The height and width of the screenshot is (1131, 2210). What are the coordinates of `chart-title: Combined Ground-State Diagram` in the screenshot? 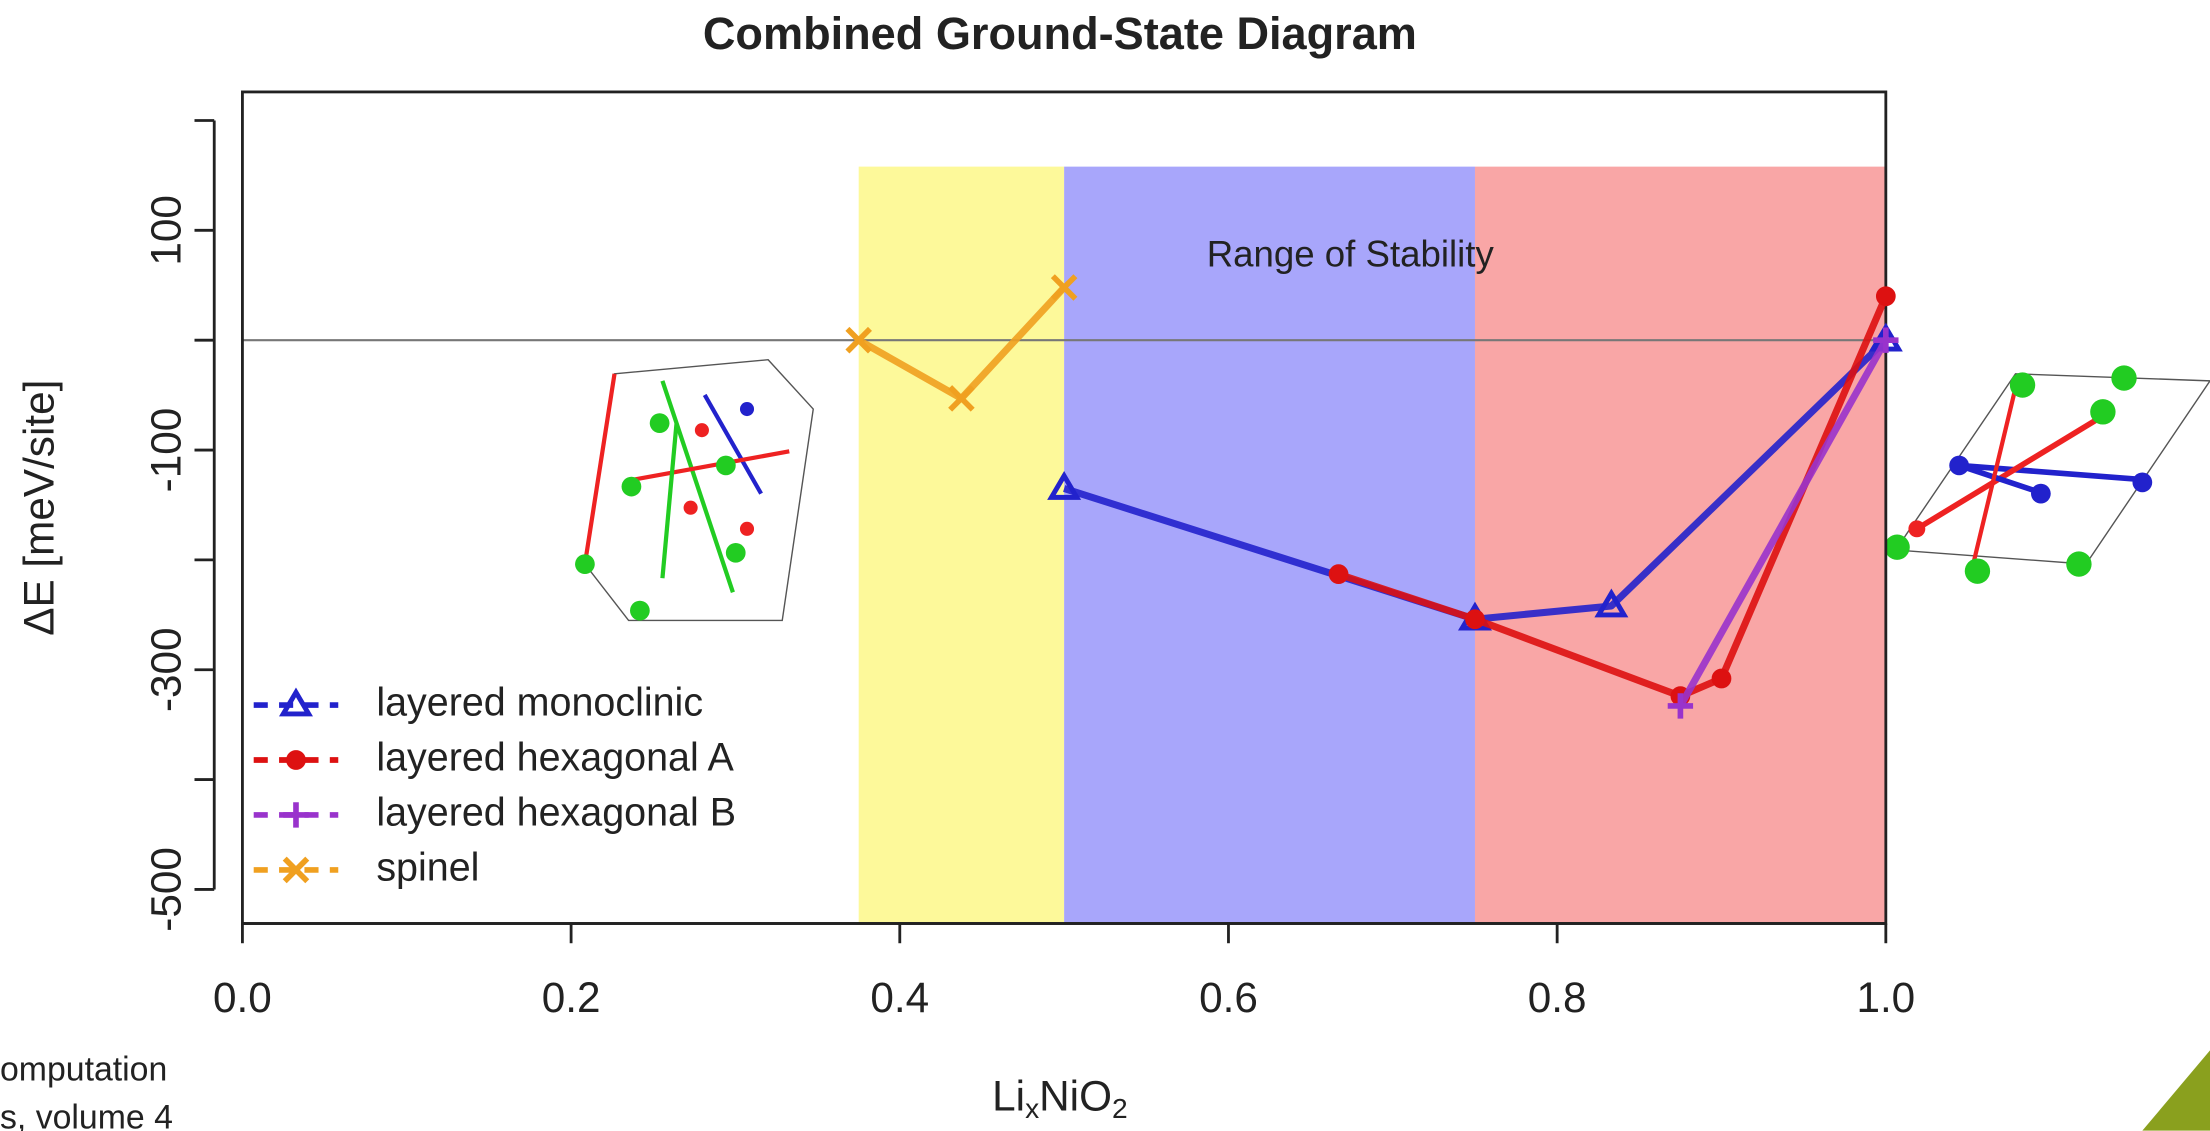 It's located at (1060, 33).